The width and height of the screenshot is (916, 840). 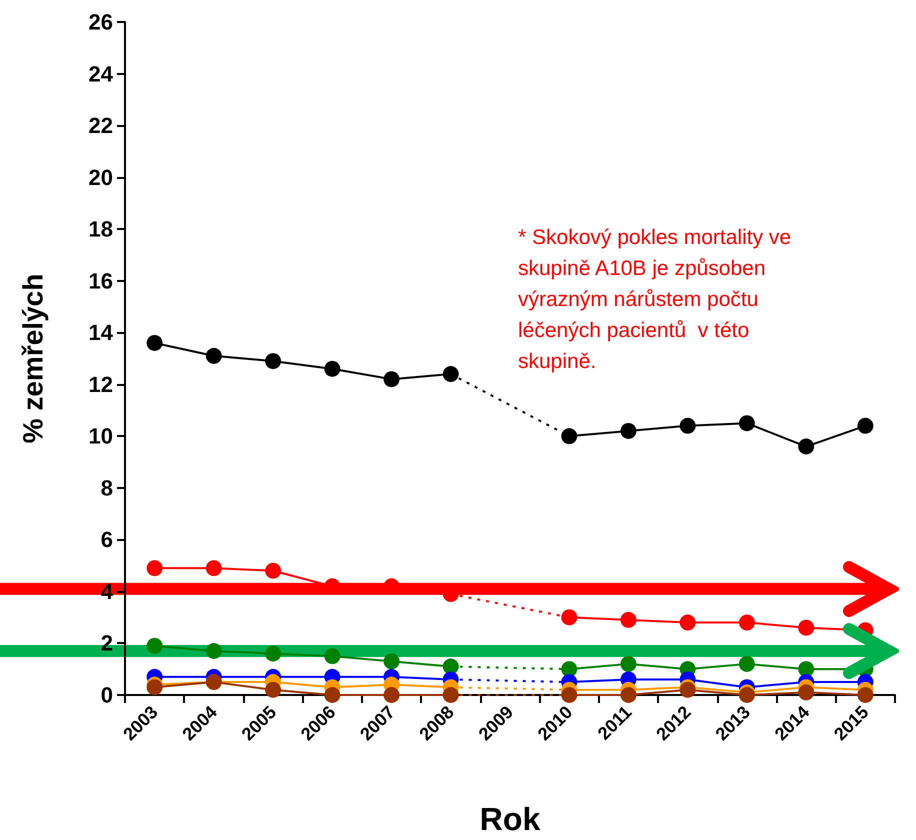 What do you see at coordinates (100, 384) in the screenshot?
I see `y-tick-label: 12` at bounding box center [100, 384].